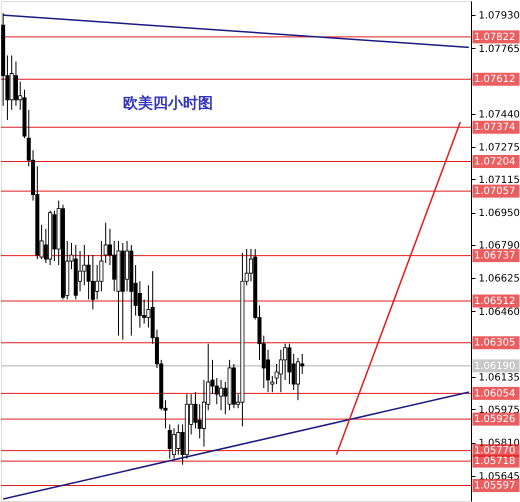 This screenshot has width=520, height=502. Describe the element at coordinates (168, 103) in the screenshot. I see `text: 欧美四小时图` at that location.